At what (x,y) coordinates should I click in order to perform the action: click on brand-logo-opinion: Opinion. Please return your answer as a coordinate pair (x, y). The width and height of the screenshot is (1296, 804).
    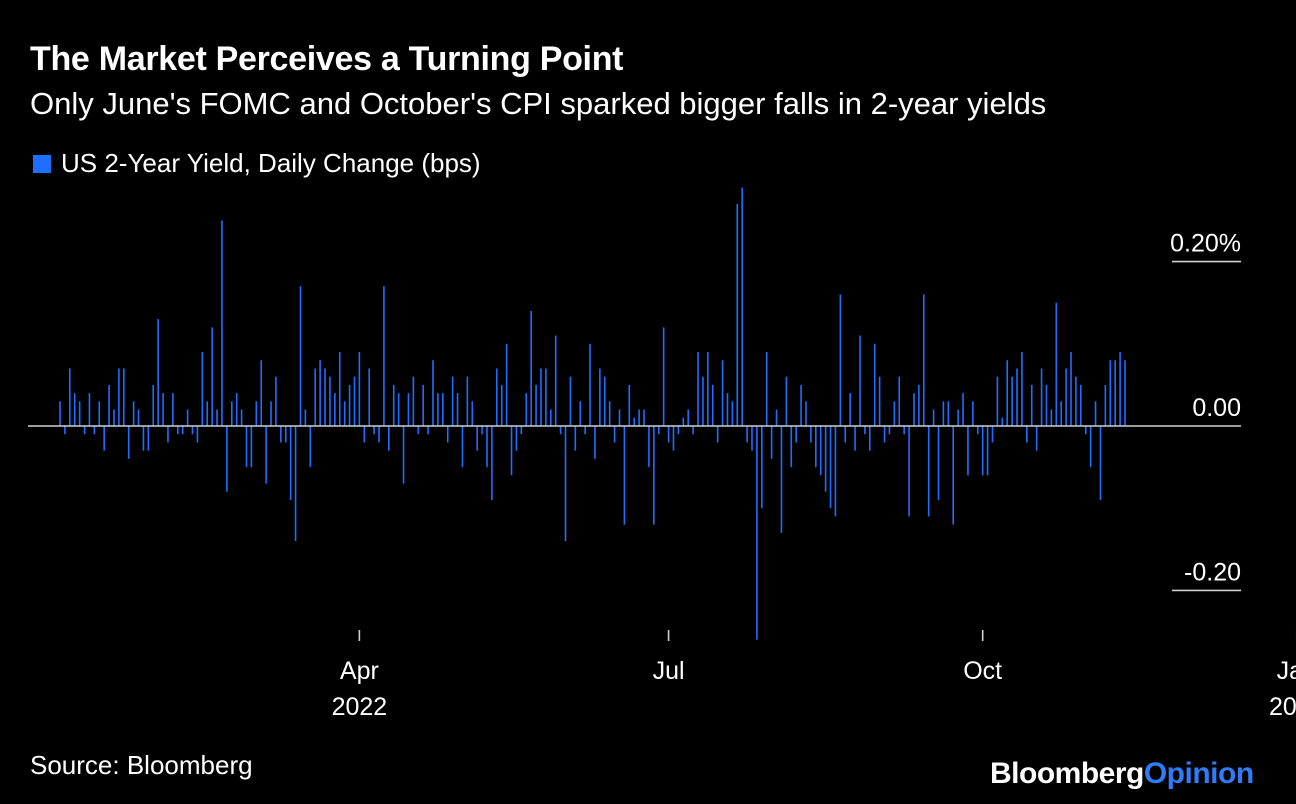
    Looking at the image, I should click on (1198, 773).